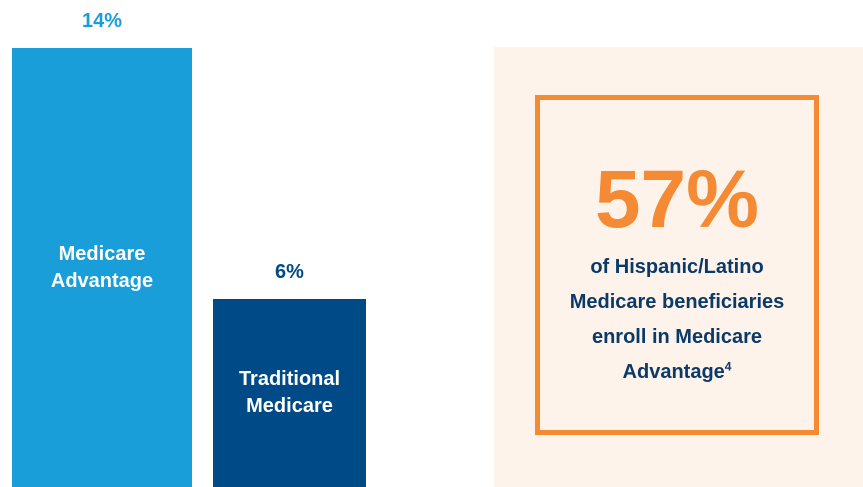  Describe the element at coordinates (728, 366) in the screenshot. I see `footnote: 4` at that location.